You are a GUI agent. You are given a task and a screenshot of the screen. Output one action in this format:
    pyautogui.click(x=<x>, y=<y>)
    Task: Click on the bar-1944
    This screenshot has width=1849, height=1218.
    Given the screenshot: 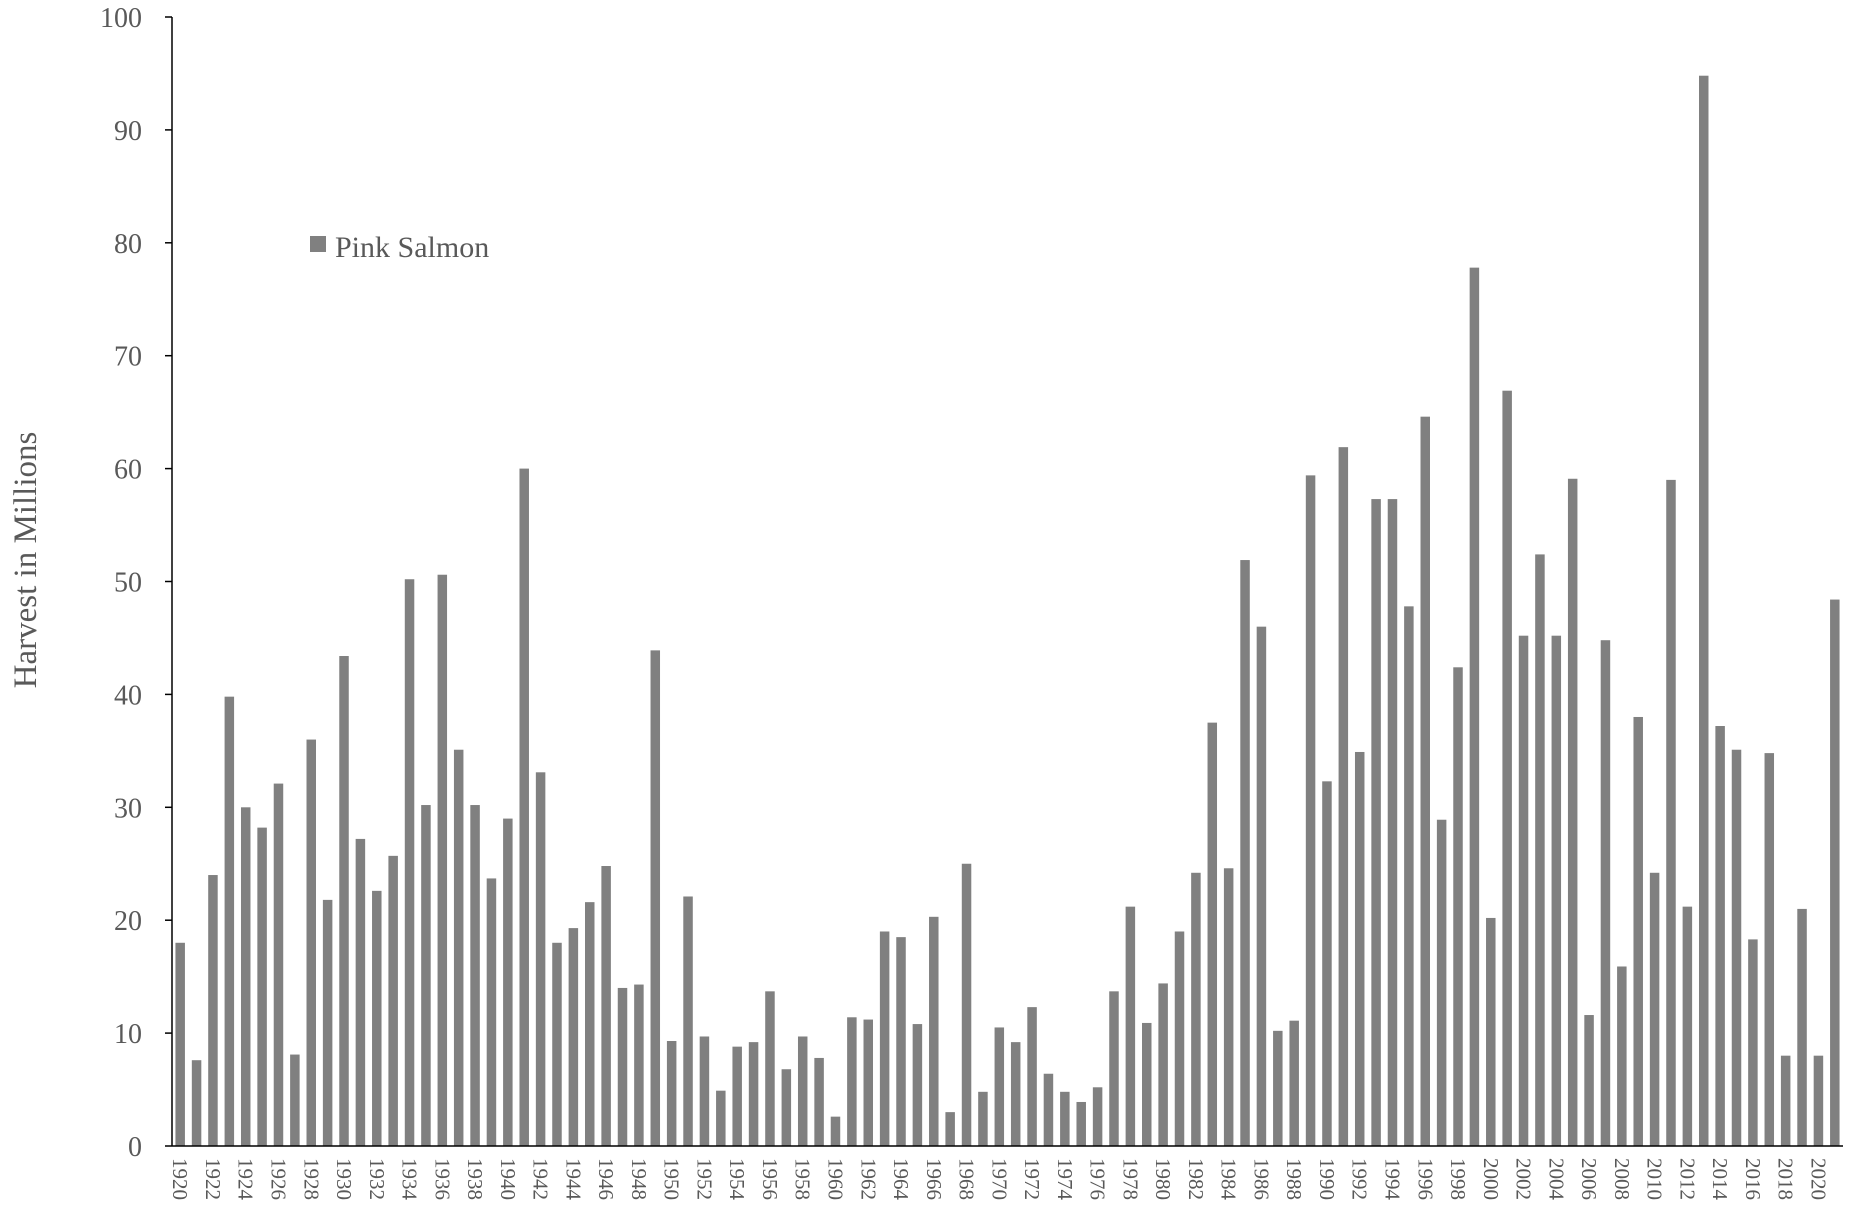 What is the action you would take?
    pyautogui.click(x=573, y=1037)
    